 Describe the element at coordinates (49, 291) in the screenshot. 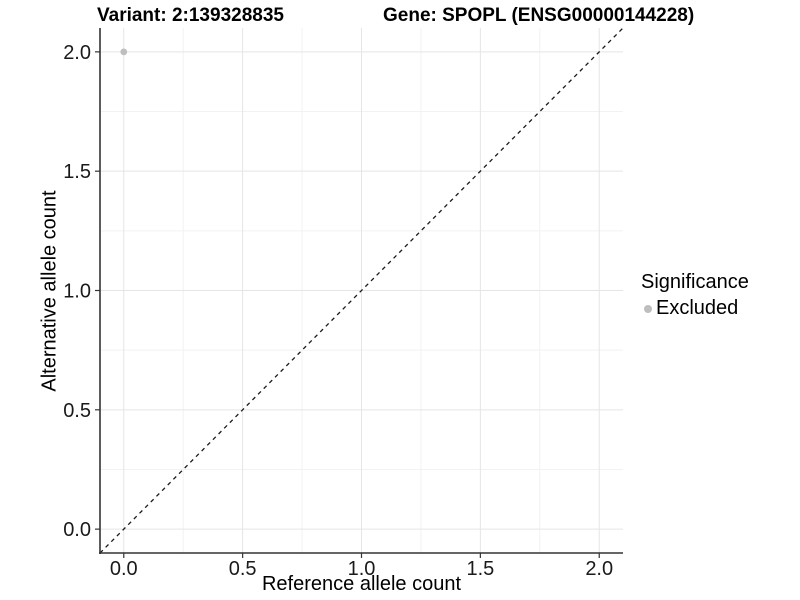

I see `y-axis-title: Alternative allele count` at that location.